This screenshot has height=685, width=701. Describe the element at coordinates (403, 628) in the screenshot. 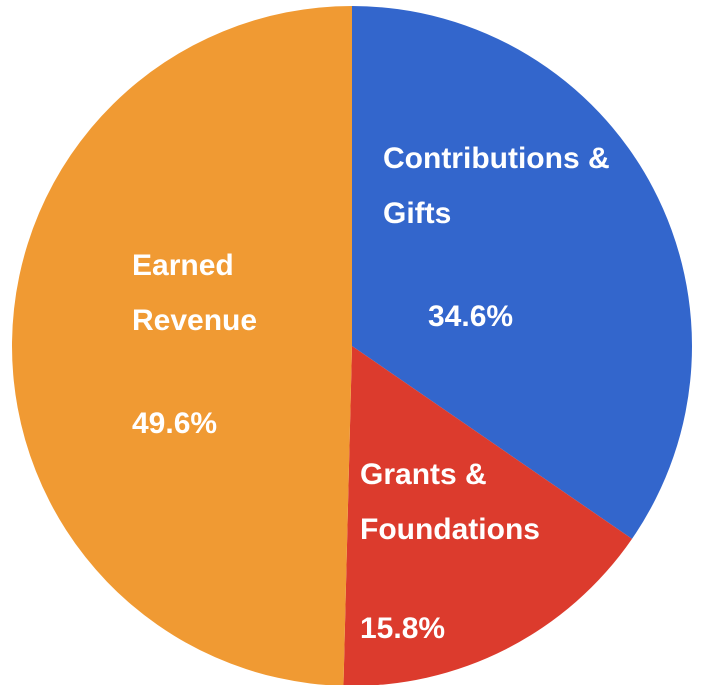

I see `value-label: 15.8%` at that location.